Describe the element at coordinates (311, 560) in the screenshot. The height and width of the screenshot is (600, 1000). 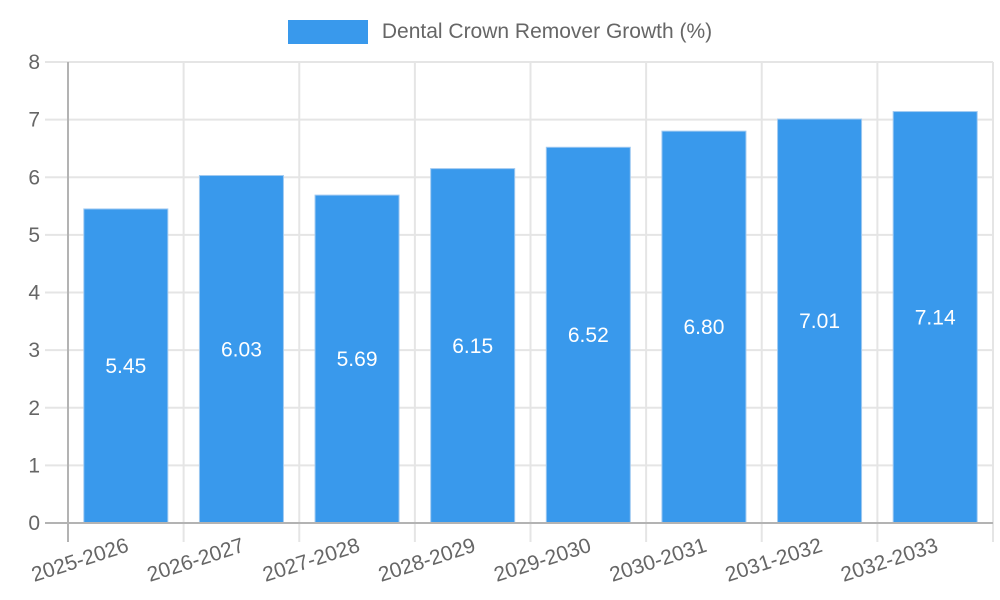
I see `x-tick-label: 2027-2028` at that location.